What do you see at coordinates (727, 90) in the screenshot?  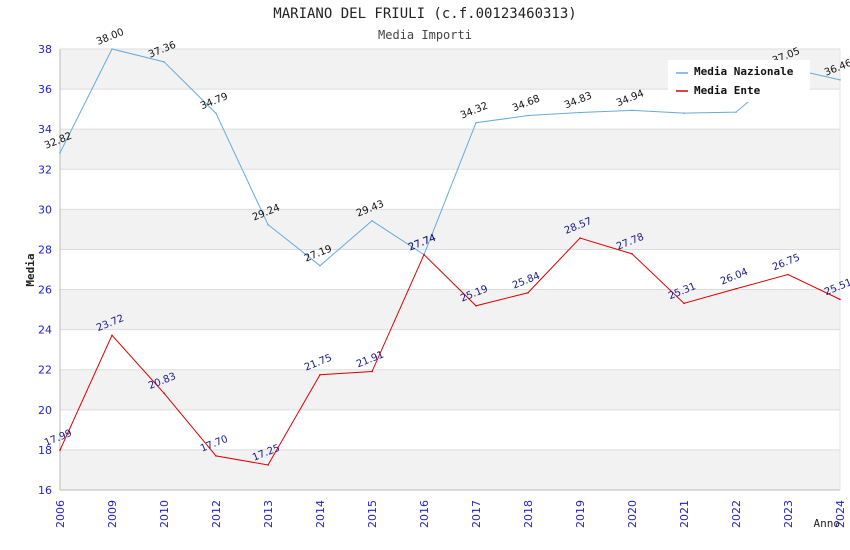 I see `legend-label-ente: Media Ente` at bounding box center [727, 90].